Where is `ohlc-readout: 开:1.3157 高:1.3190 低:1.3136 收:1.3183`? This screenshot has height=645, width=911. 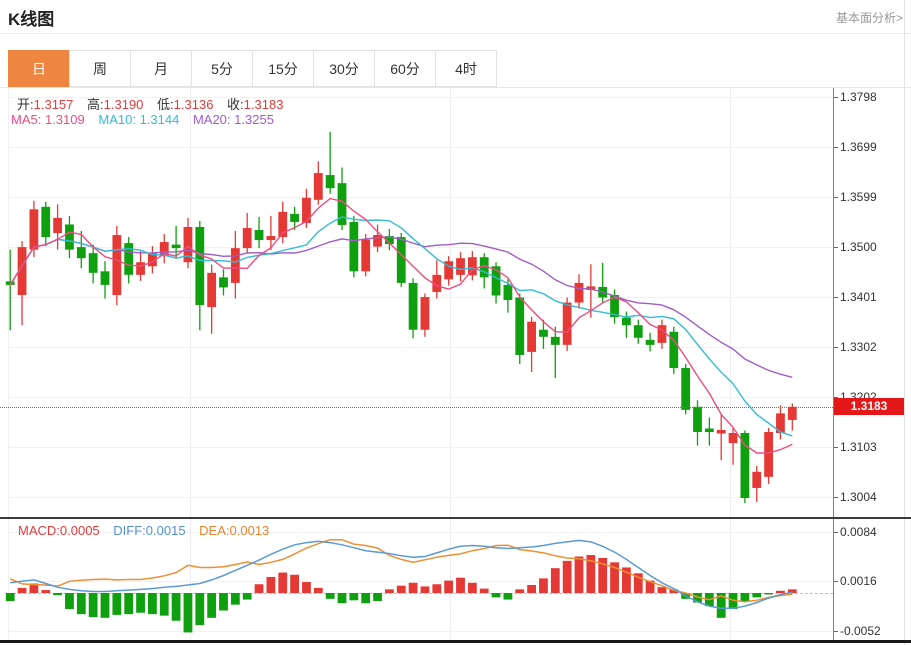
ohlc-readout: 开:1.3157 高:1.3190 低:1.3136 收:1.3183 is located at coordinates (155, 103).